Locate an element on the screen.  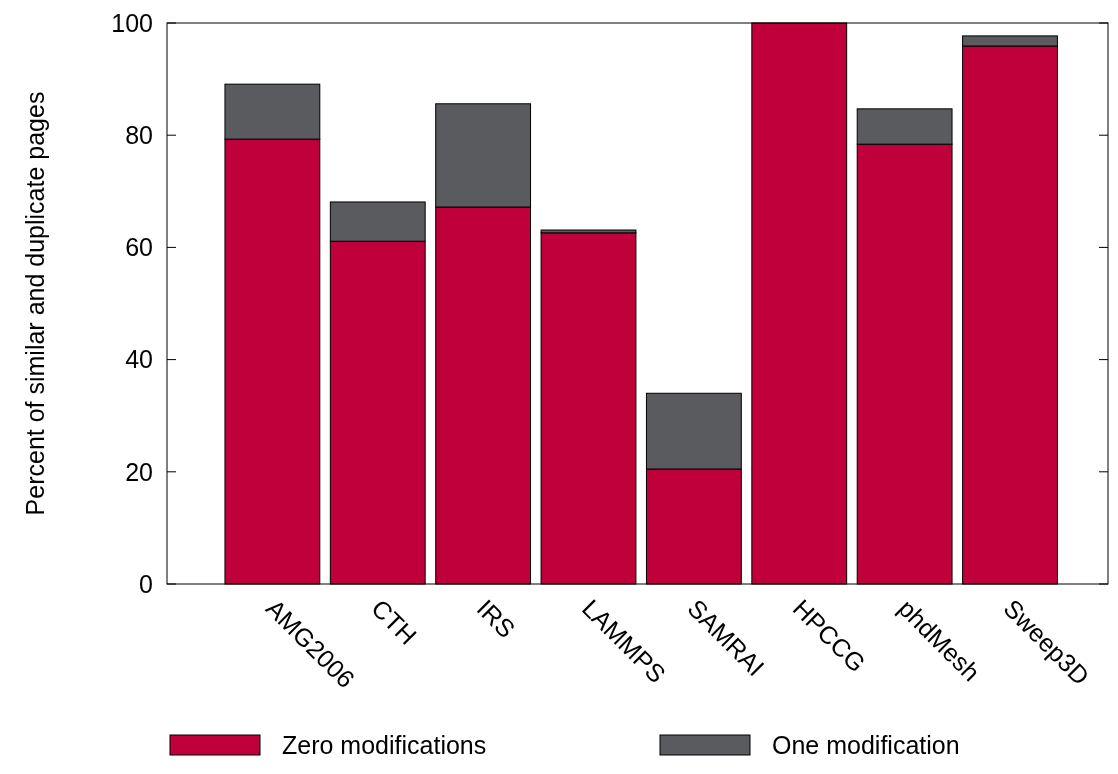
y-tick-label: 40 is located at coordinates (139, 359).